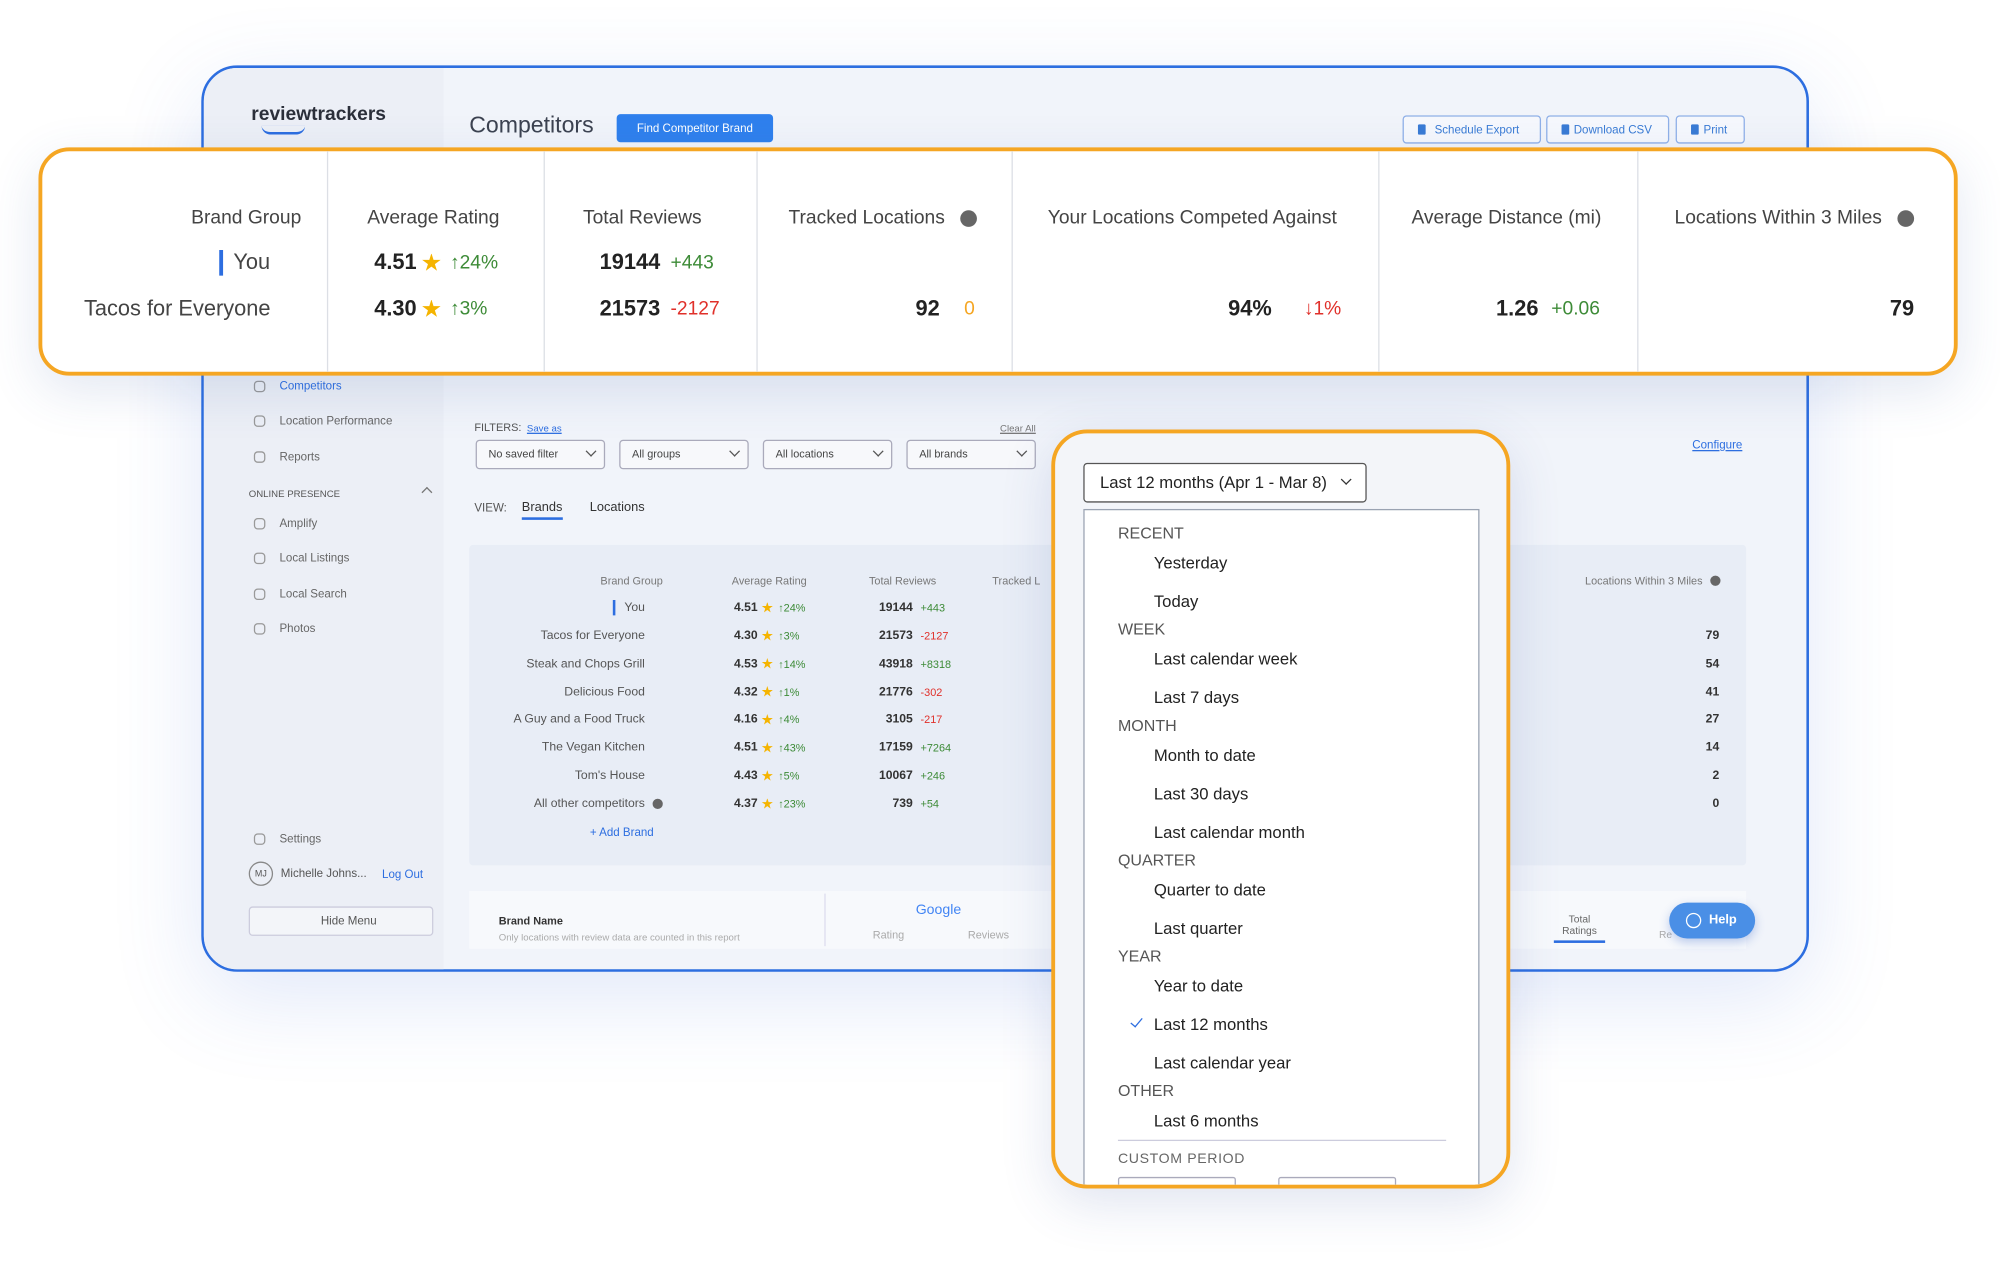  What do you see at coordinates (319, 114) in the screenshot?
I see `logo: reviewtrackers` at bounding box center [319, 114].